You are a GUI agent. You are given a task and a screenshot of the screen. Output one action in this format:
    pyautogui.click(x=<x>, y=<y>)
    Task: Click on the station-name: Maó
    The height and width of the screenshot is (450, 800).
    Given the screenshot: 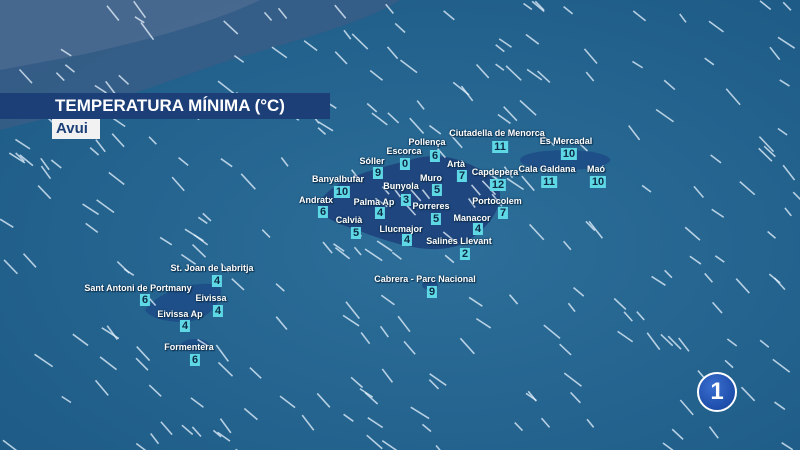 What is the action you would take?
    pyautogui.click(x=596, y=169)
    